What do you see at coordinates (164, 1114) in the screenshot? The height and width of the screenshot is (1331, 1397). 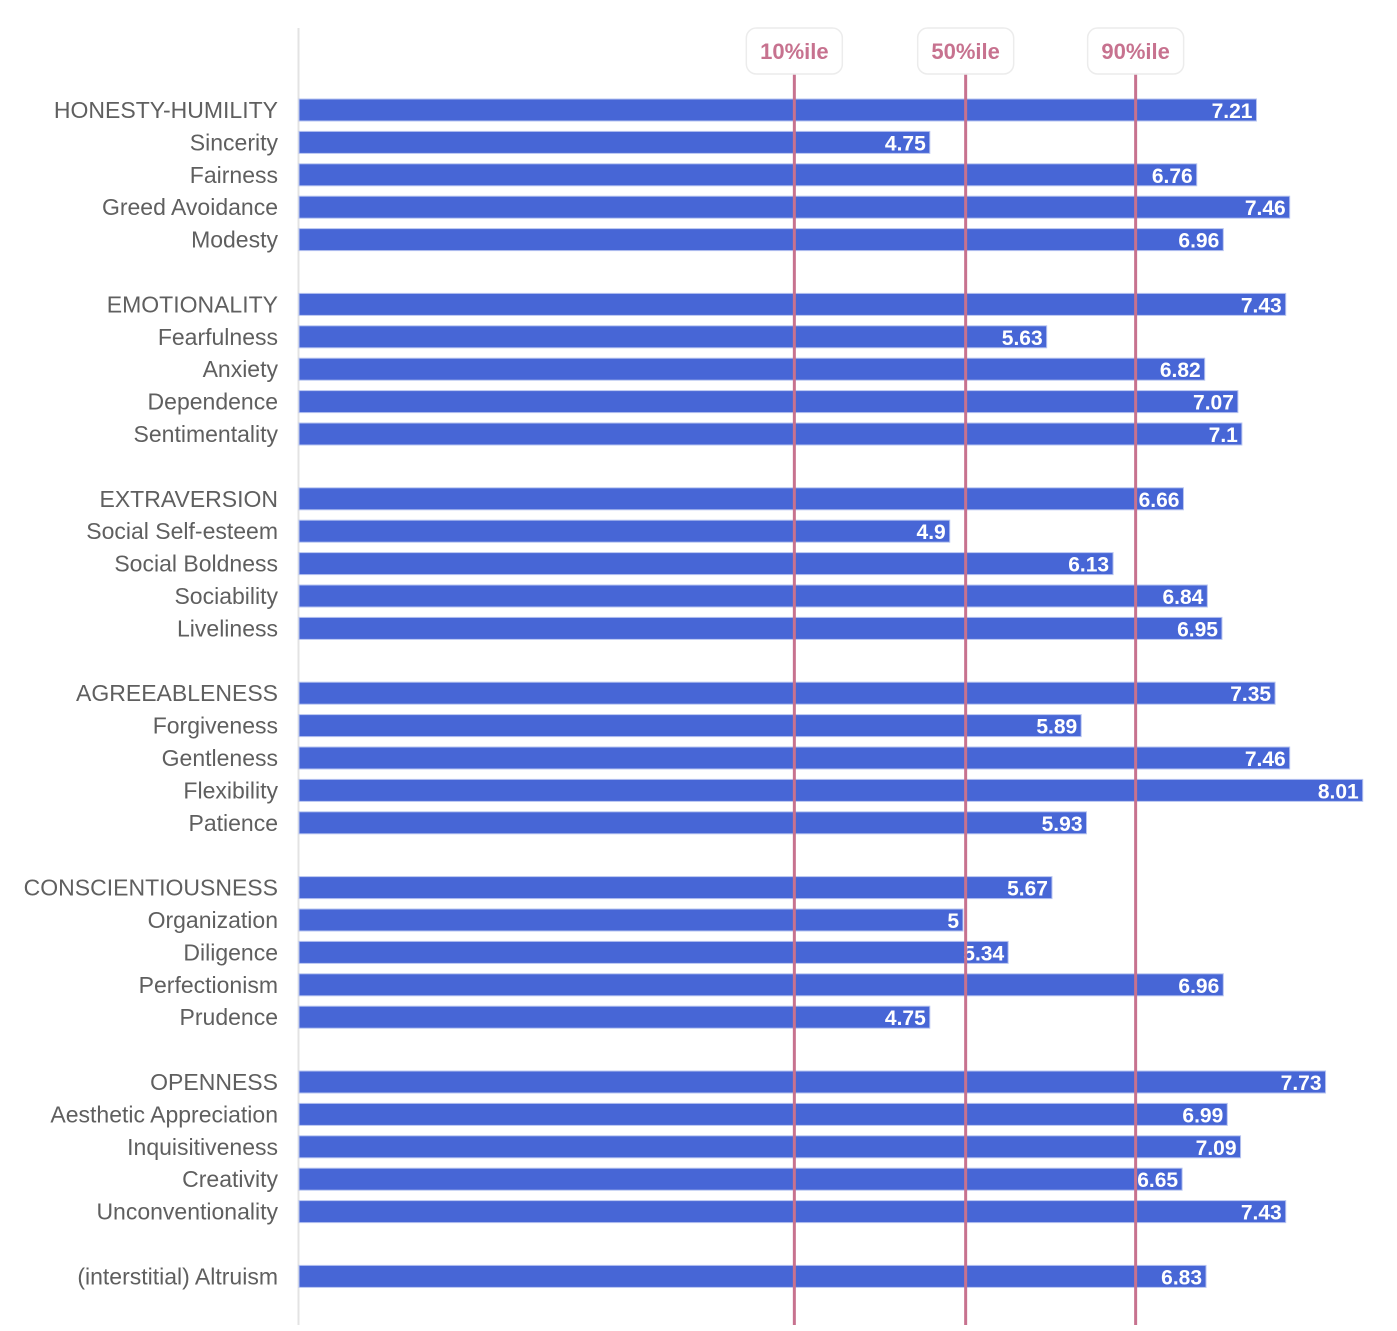 I see `category-label: Aesthetic Appreciation` at bounding box center [164, 1114].